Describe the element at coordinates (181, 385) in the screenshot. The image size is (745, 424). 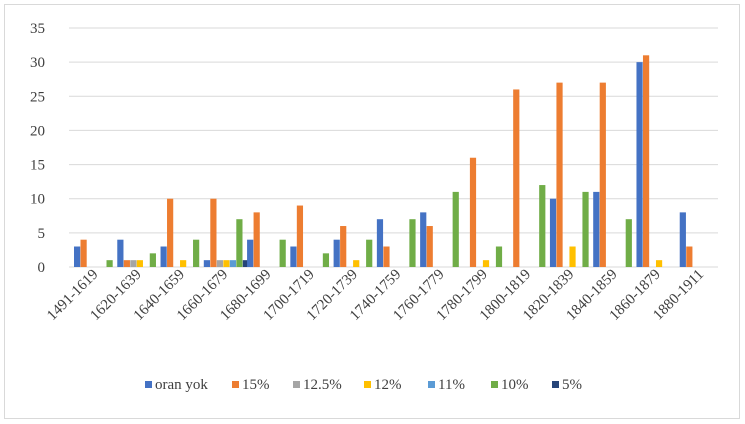
I see `legend-label: oran yok` at that location.